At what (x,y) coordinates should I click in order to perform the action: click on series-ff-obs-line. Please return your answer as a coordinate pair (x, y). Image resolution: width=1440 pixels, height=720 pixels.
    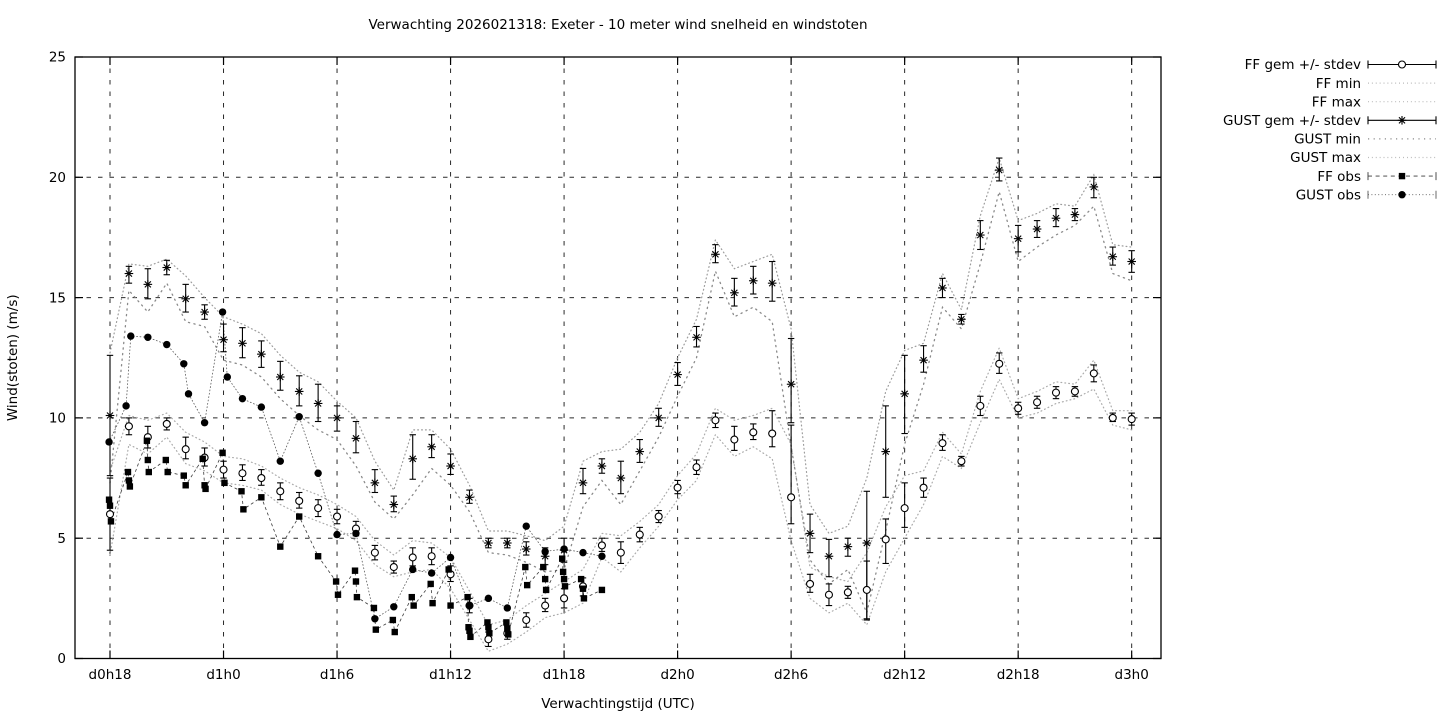
    Looking at the image, I should click on (355, 539).